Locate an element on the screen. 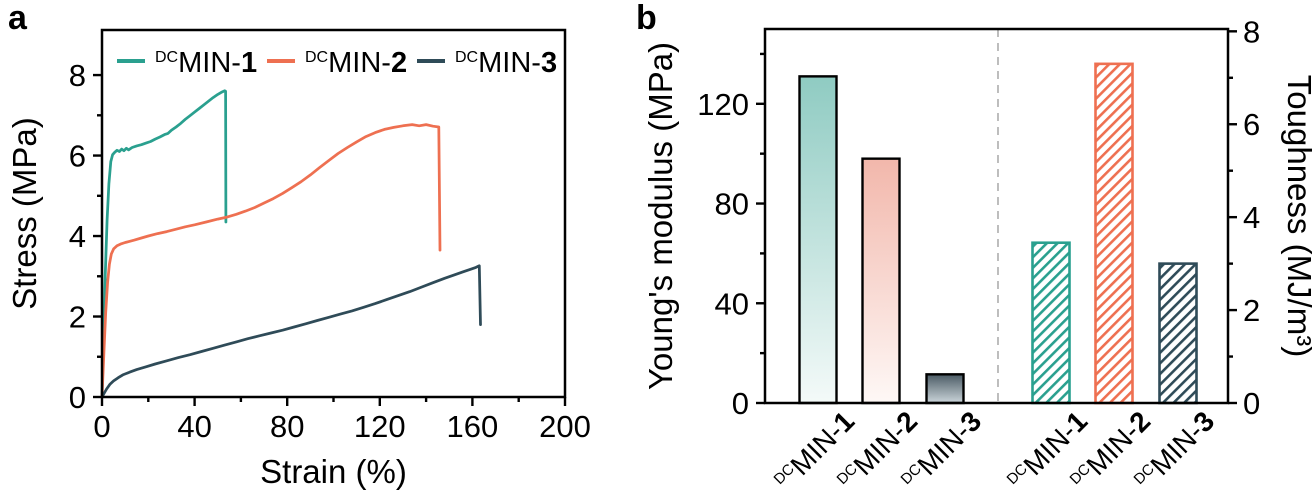 The width and height of the screenshot is (1316, 504). right-axis-label: Toughness (MJ/m³) is located at coordinates (1298, 216).